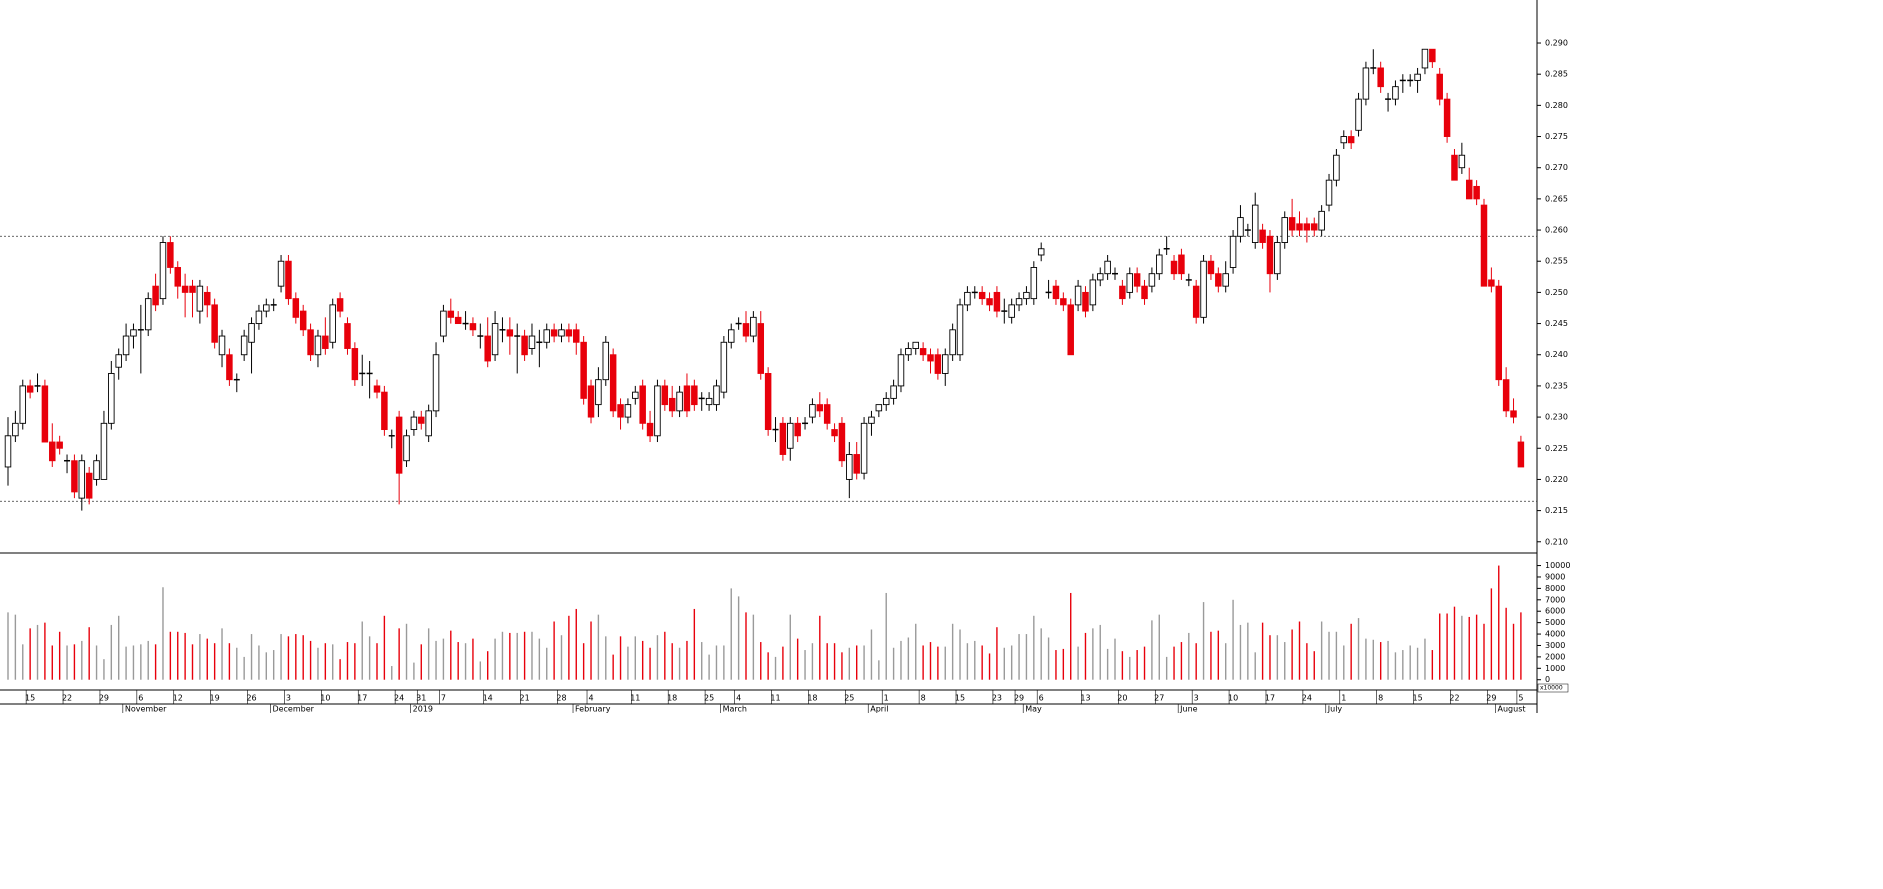  Describe the element at coordinates (849, 698) in the screenshot. I see `x-tick-label: 25` at that location.